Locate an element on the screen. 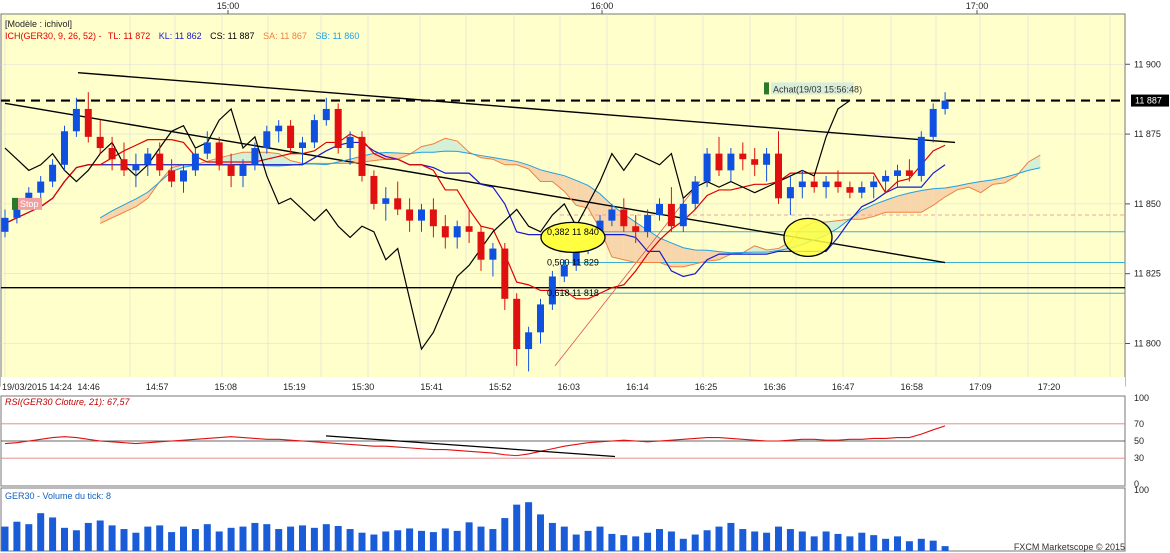  x-tick-label: 16:47 is located at coordinates (843, 387).